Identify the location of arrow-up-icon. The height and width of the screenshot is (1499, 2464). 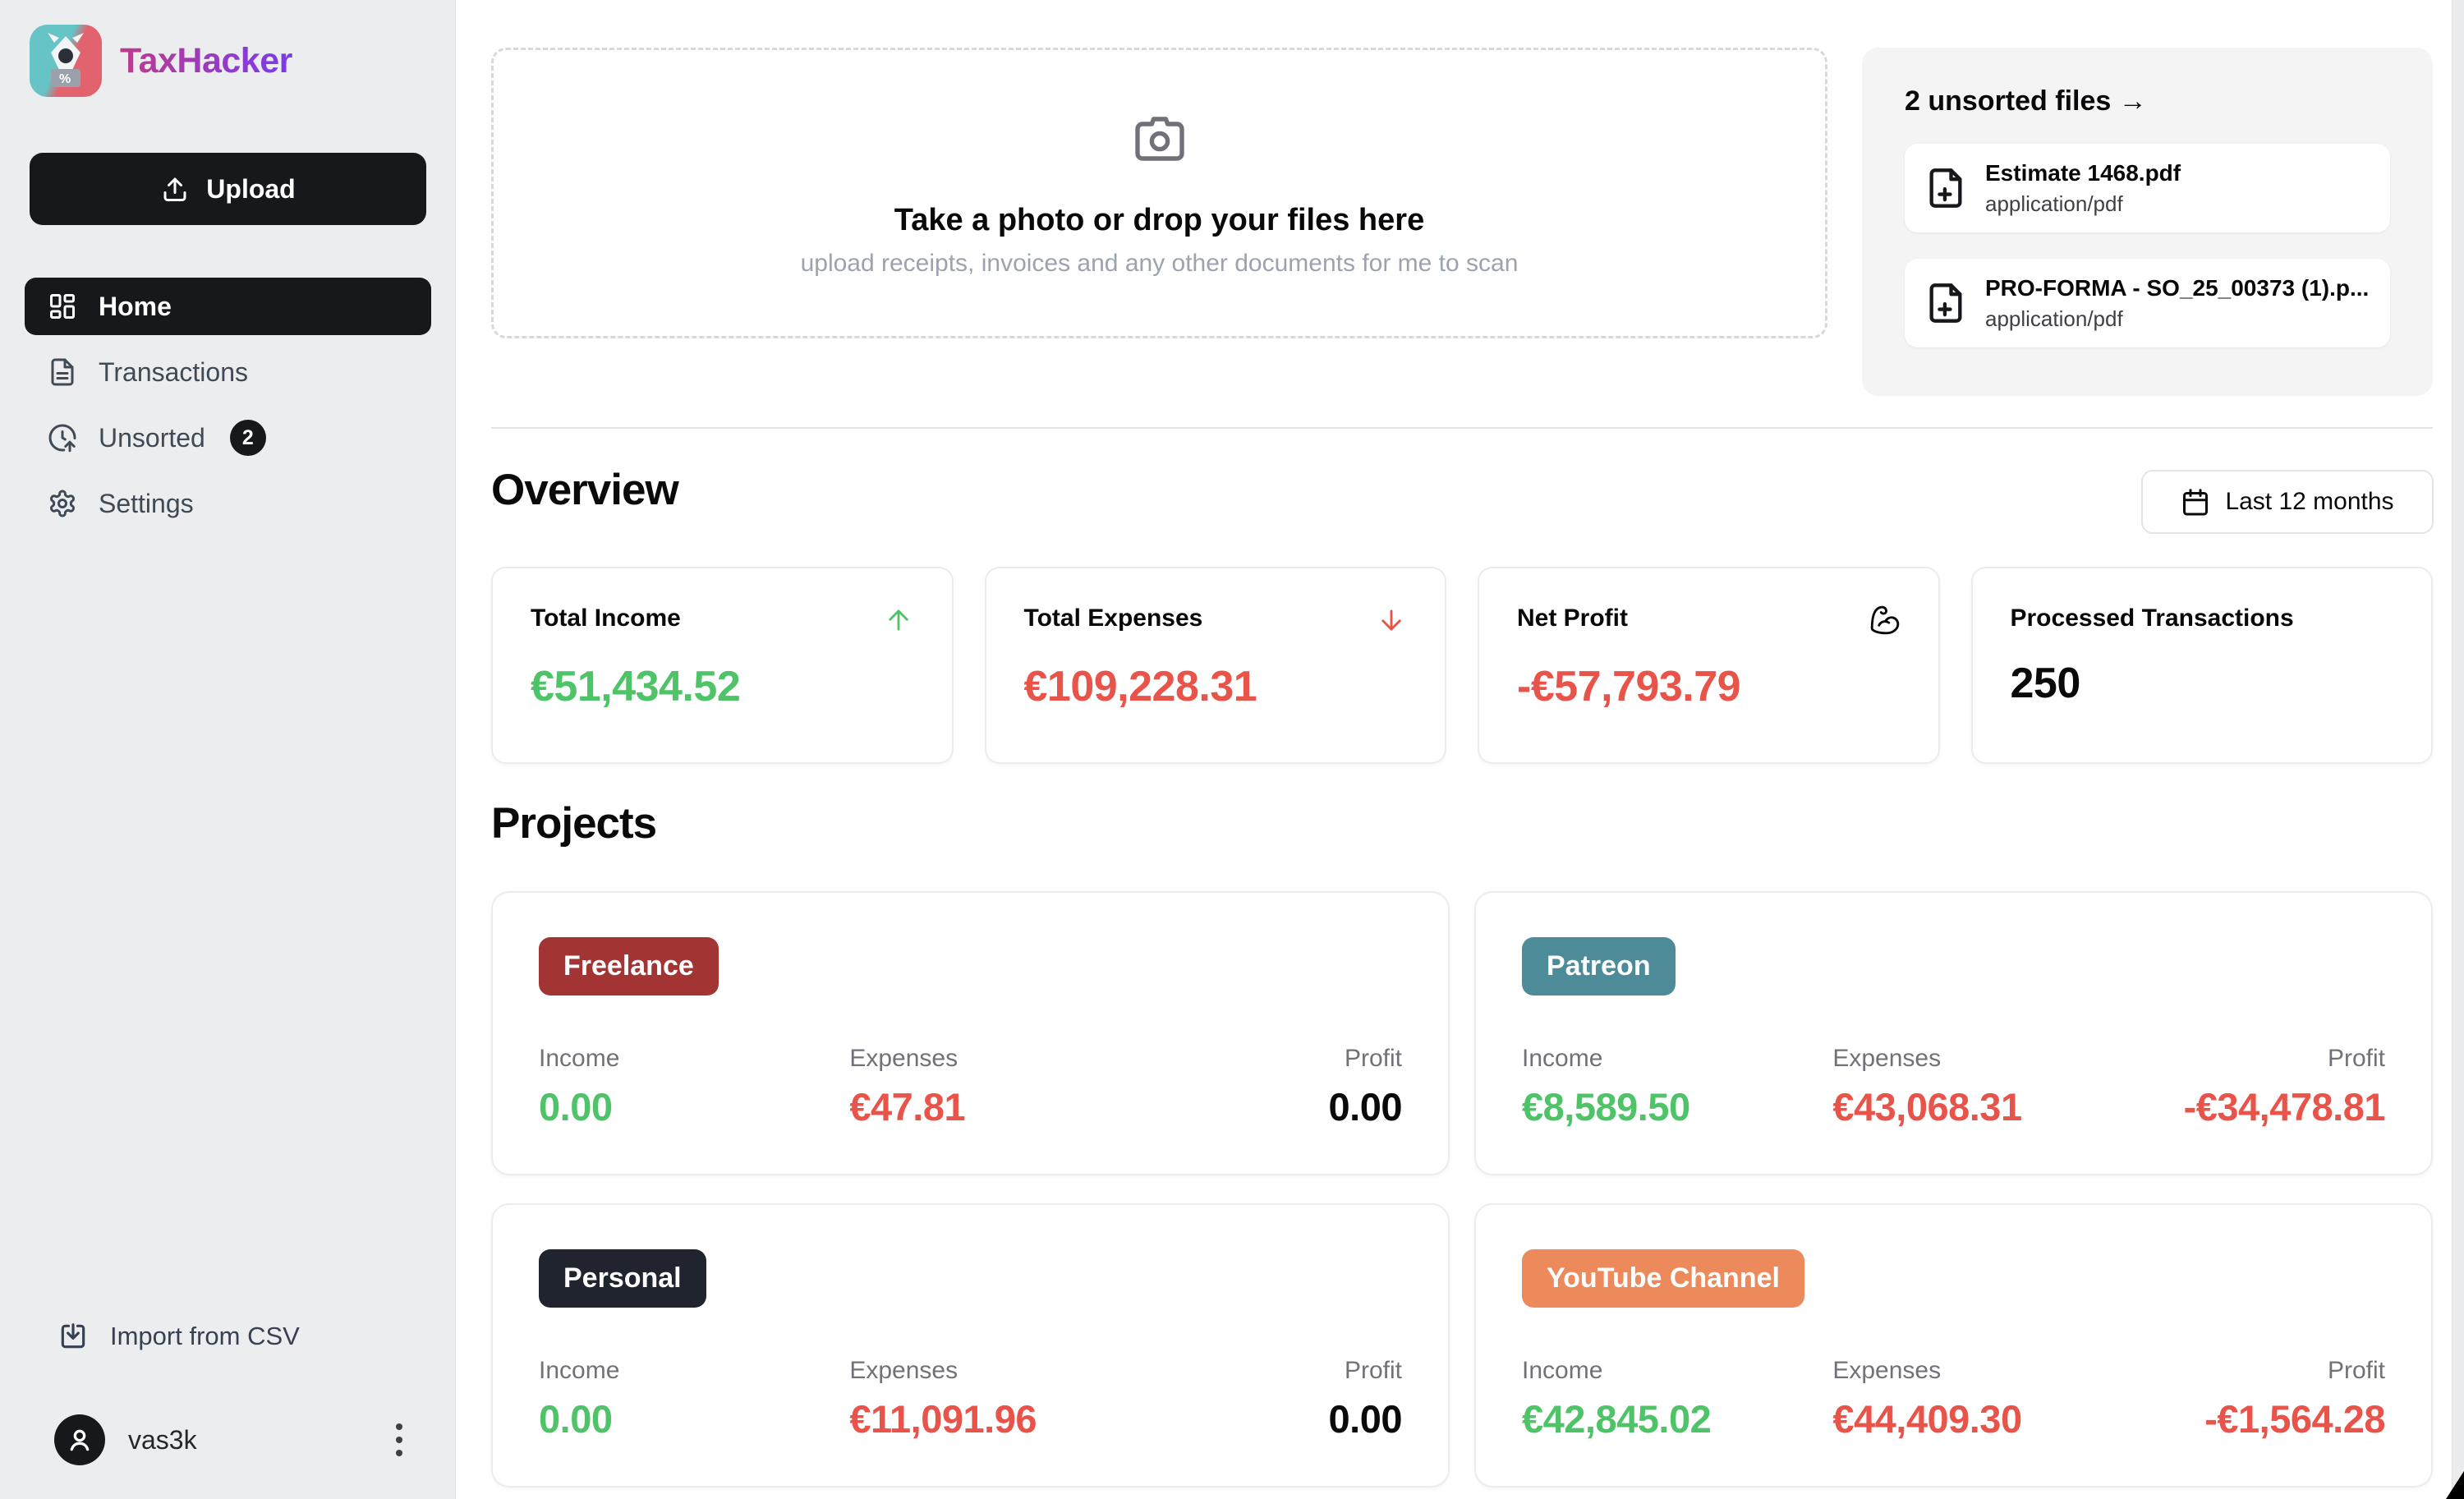
(898, 620).